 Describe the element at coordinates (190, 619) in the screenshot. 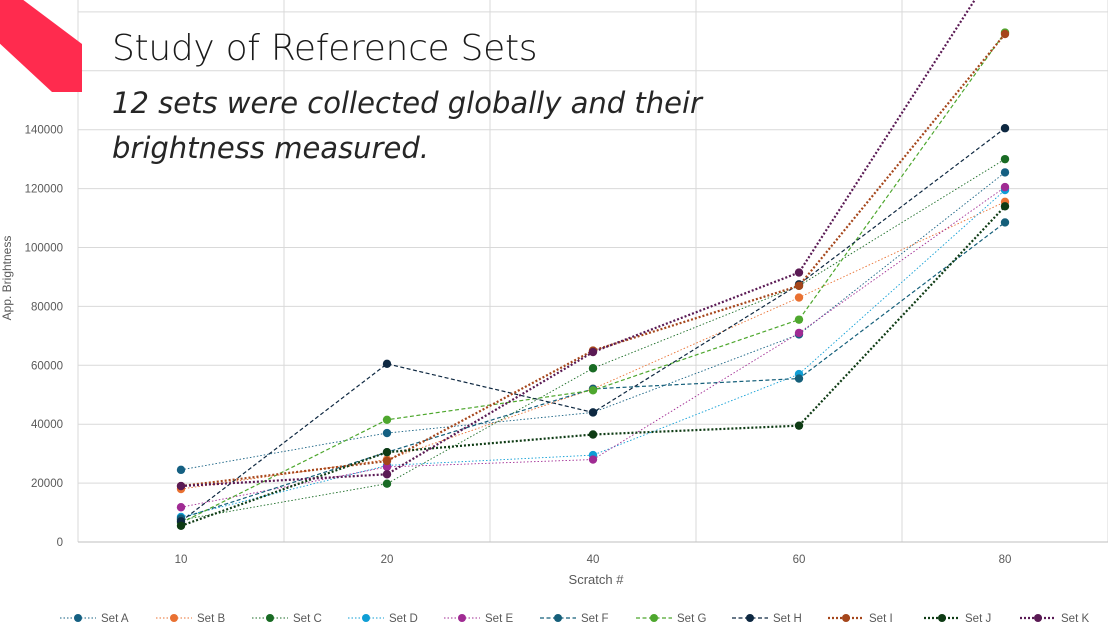

I see `legend-entry: Set B` at that location.